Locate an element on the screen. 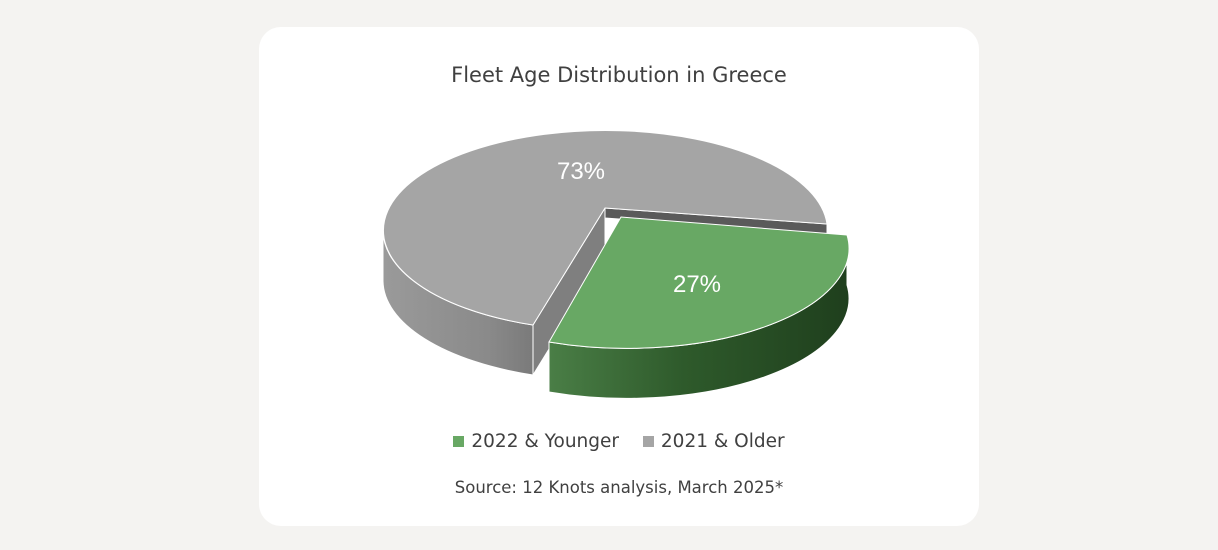 This screenshot has width=1218, height=550. data-label-younger: 27% is located at coordinates (697, 284).